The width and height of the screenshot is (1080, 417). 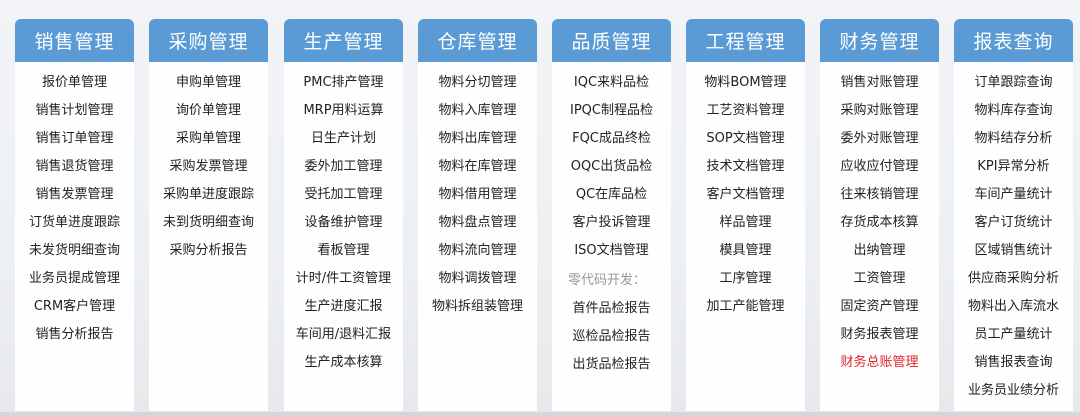 What do you see at coordinates (477, 110) in the screenshot?
I see `menu-item: 物料入库管理` at bounding box center [477, 110].